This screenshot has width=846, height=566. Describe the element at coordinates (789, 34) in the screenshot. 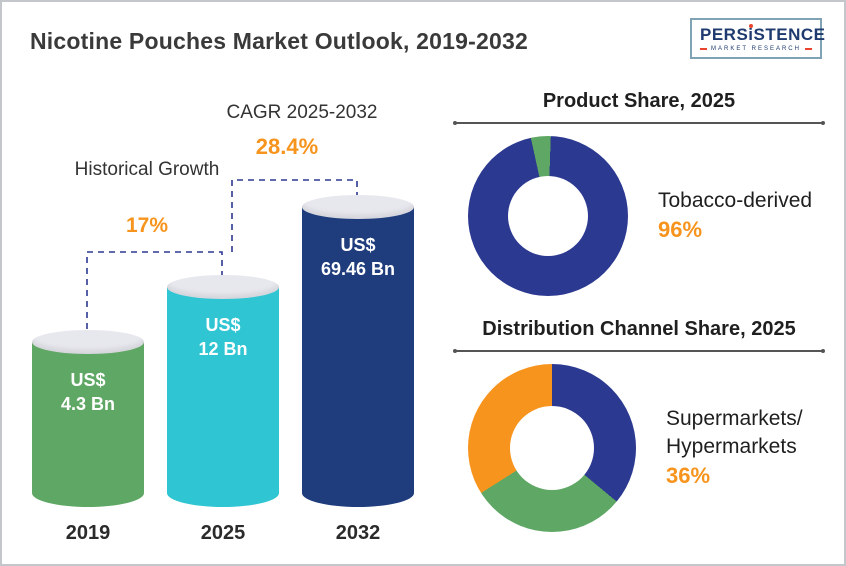

I see `logo-text-part3: STENCE` at that location.